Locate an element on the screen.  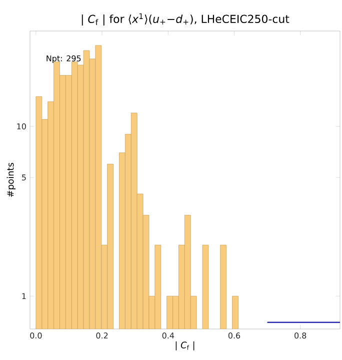
x-axis-title: | C$_{f}$ | is located at coordinates (185, 345).